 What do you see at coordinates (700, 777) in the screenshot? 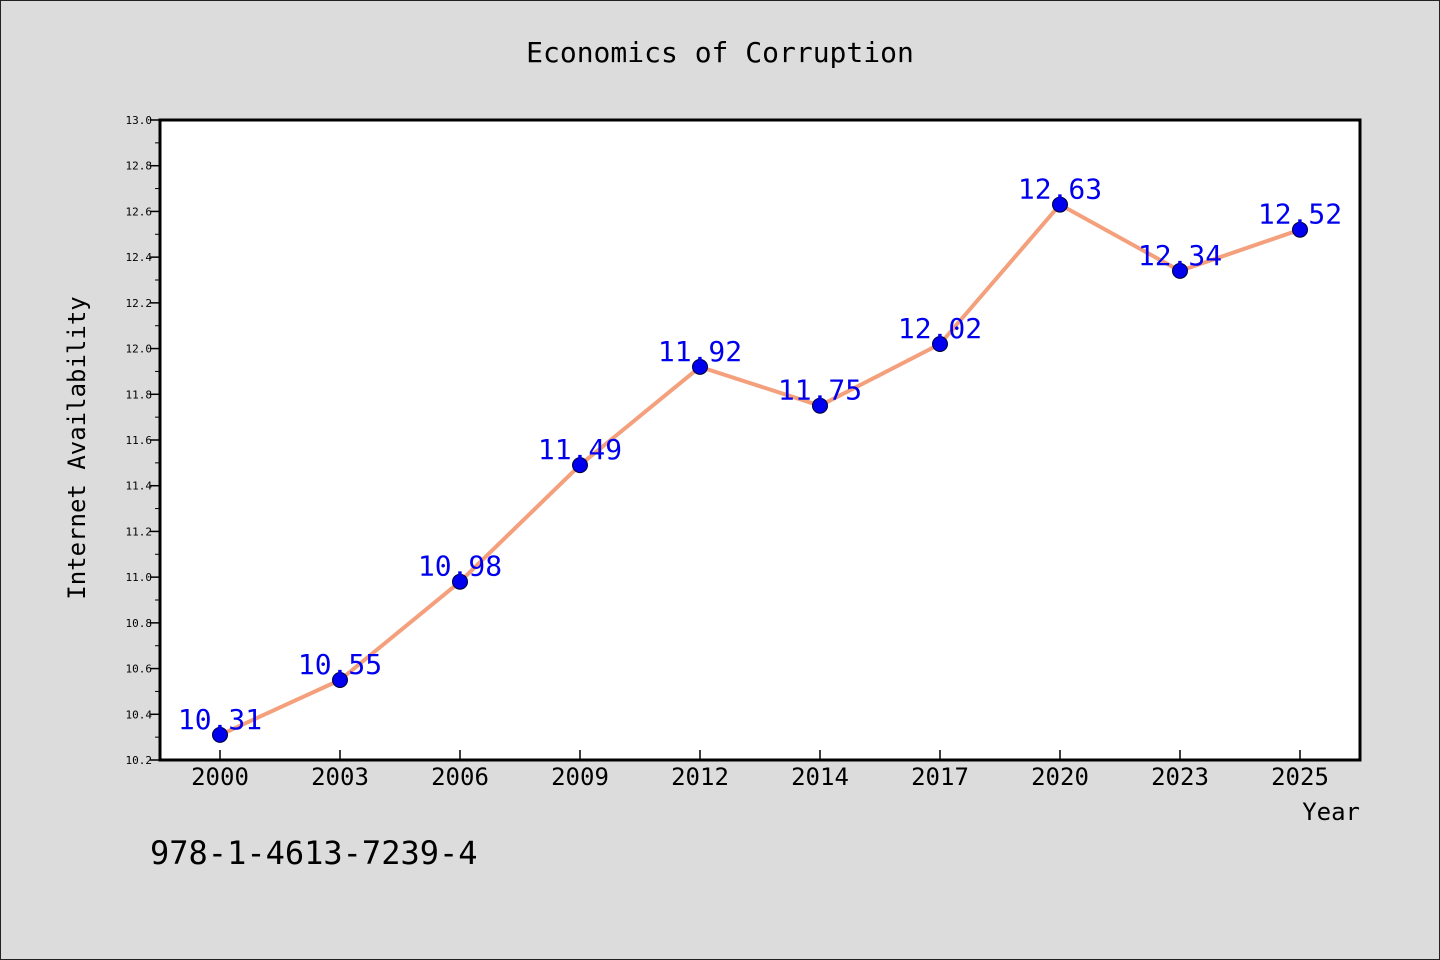
I see `x-tick-label: 2012` at bounding box center [700, 777].